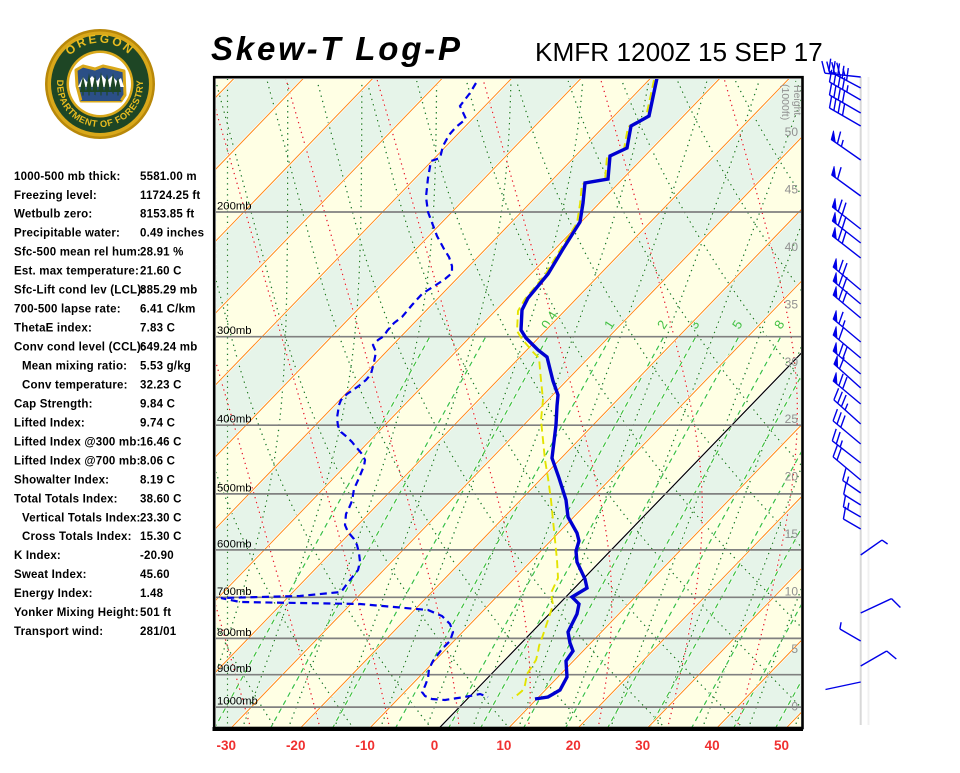 This screenshot has height=773, width=960. Describe the element at coordinates (792, 190) in the screenshot. I see `svg-text: 45` at that location.